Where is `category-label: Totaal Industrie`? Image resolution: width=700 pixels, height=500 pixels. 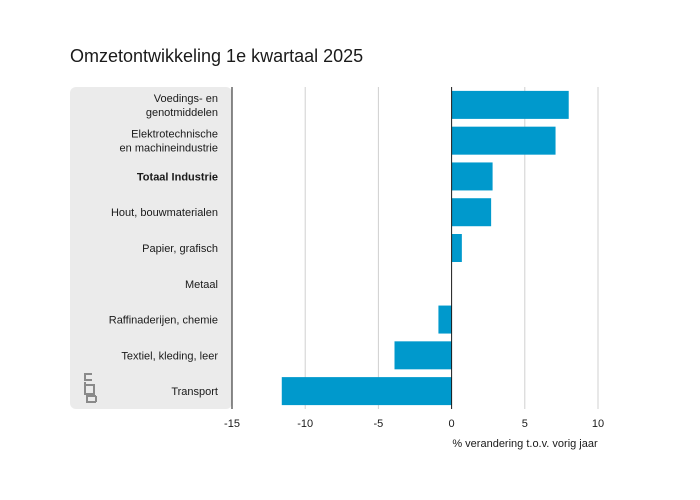 category-label: Totaal Industrie is located at coordinates (177, 177).